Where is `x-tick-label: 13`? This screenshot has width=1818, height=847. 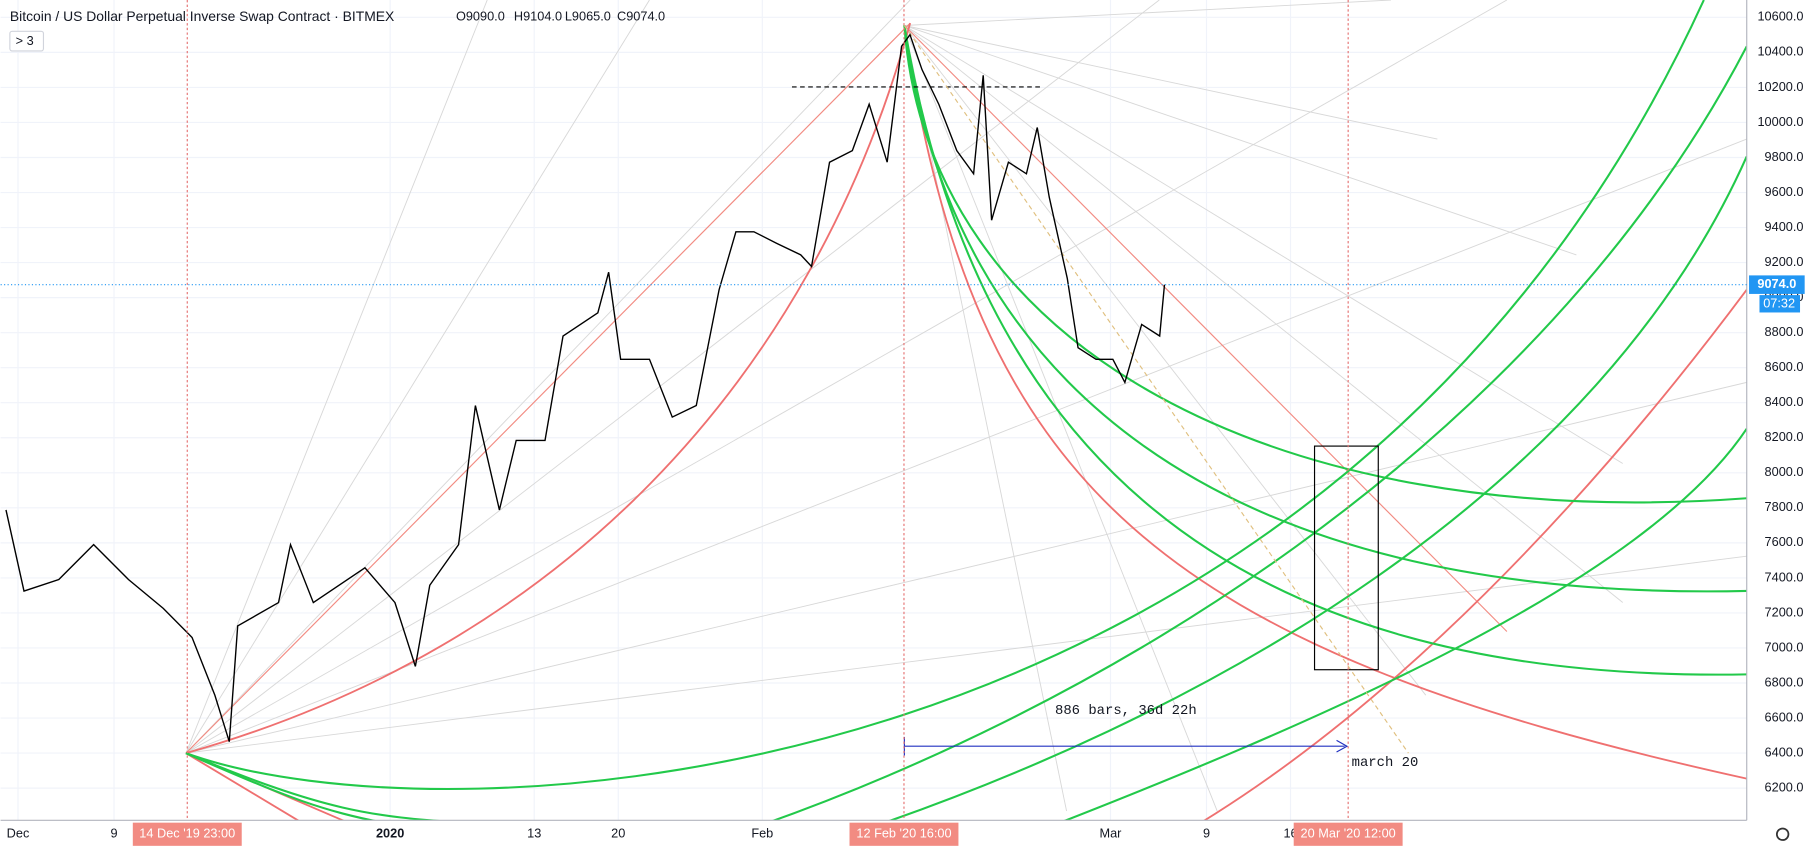
x-tick-label: 13 is located at coordinates (534, 833).